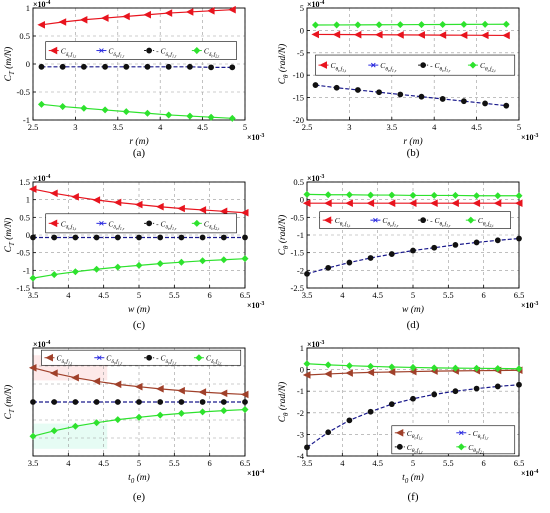  What do you see at coordinates (416, 477) in the screenshot?
I see `math-run: (m)` at bounding box center [416, 477].